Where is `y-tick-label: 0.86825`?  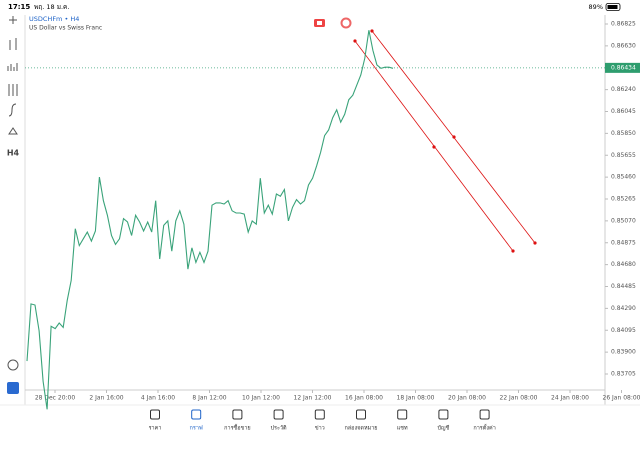 y-tick-label: 0.86825 is located at coordinates (623, 24).